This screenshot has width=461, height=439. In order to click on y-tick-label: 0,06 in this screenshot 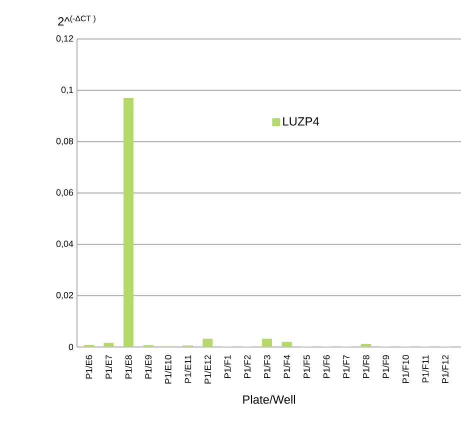, I will do `click(65, 193)`.